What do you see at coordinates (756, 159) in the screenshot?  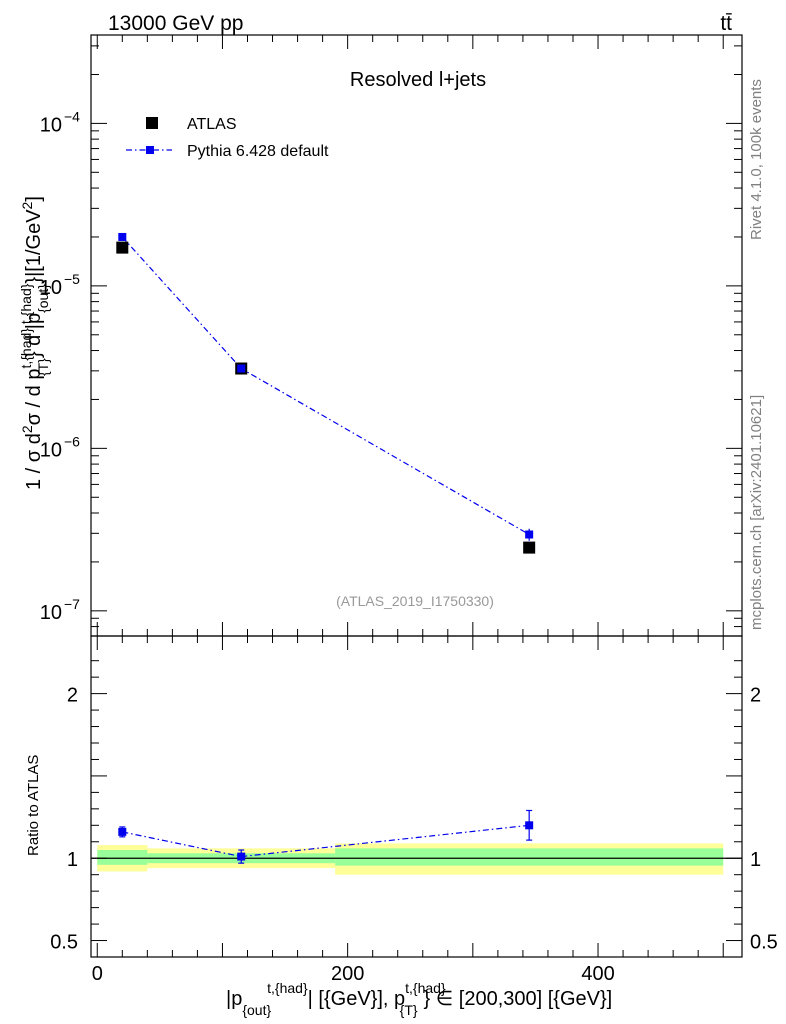 I see `rivet-version-label: Rivet 4.1.0, 100k events` at bounding box center [756, 159].